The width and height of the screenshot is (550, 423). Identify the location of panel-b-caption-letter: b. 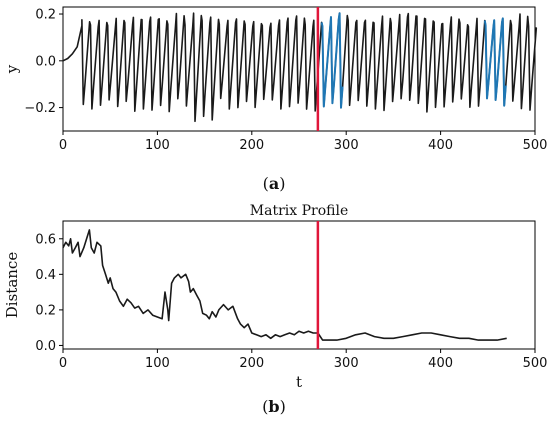
(273, 406).